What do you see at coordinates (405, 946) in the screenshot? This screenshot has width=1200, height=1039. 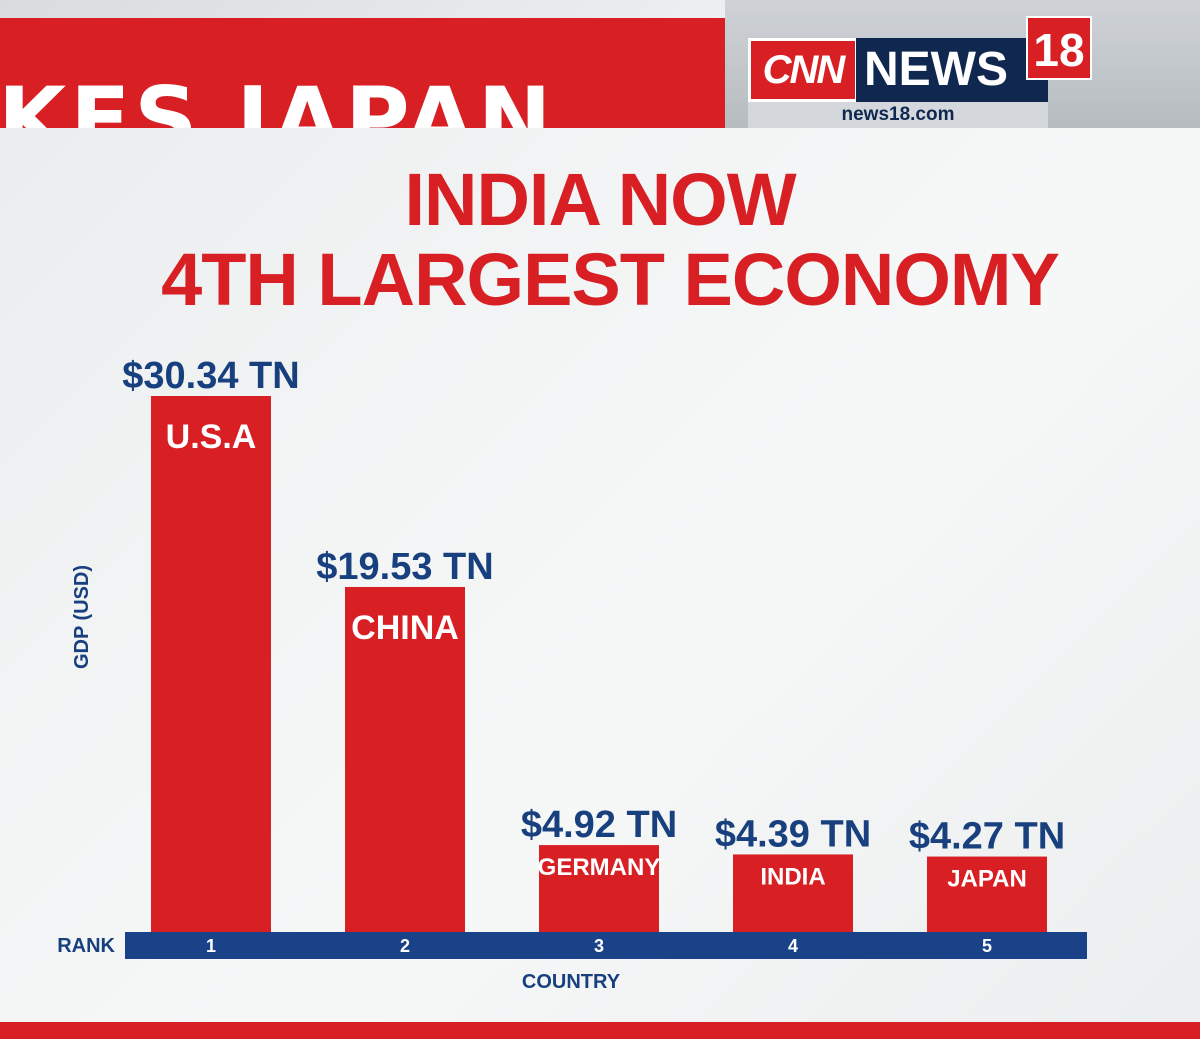 I see `rank-tick-2: 2` at bounding box center [405, 946].